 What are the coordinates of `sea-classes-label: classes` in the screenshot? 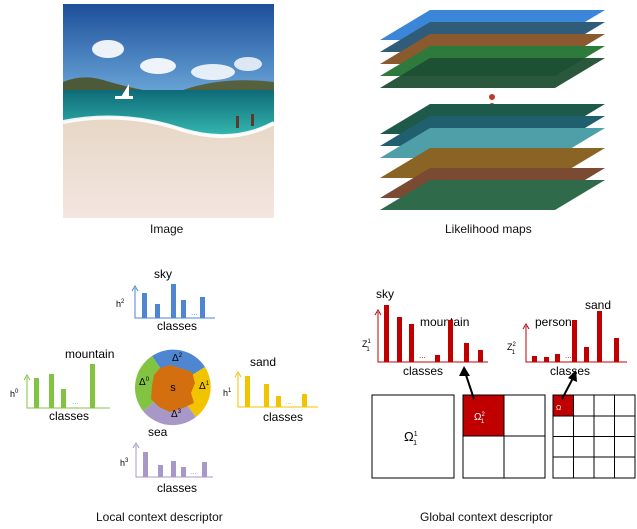 It's located at (177, 488).